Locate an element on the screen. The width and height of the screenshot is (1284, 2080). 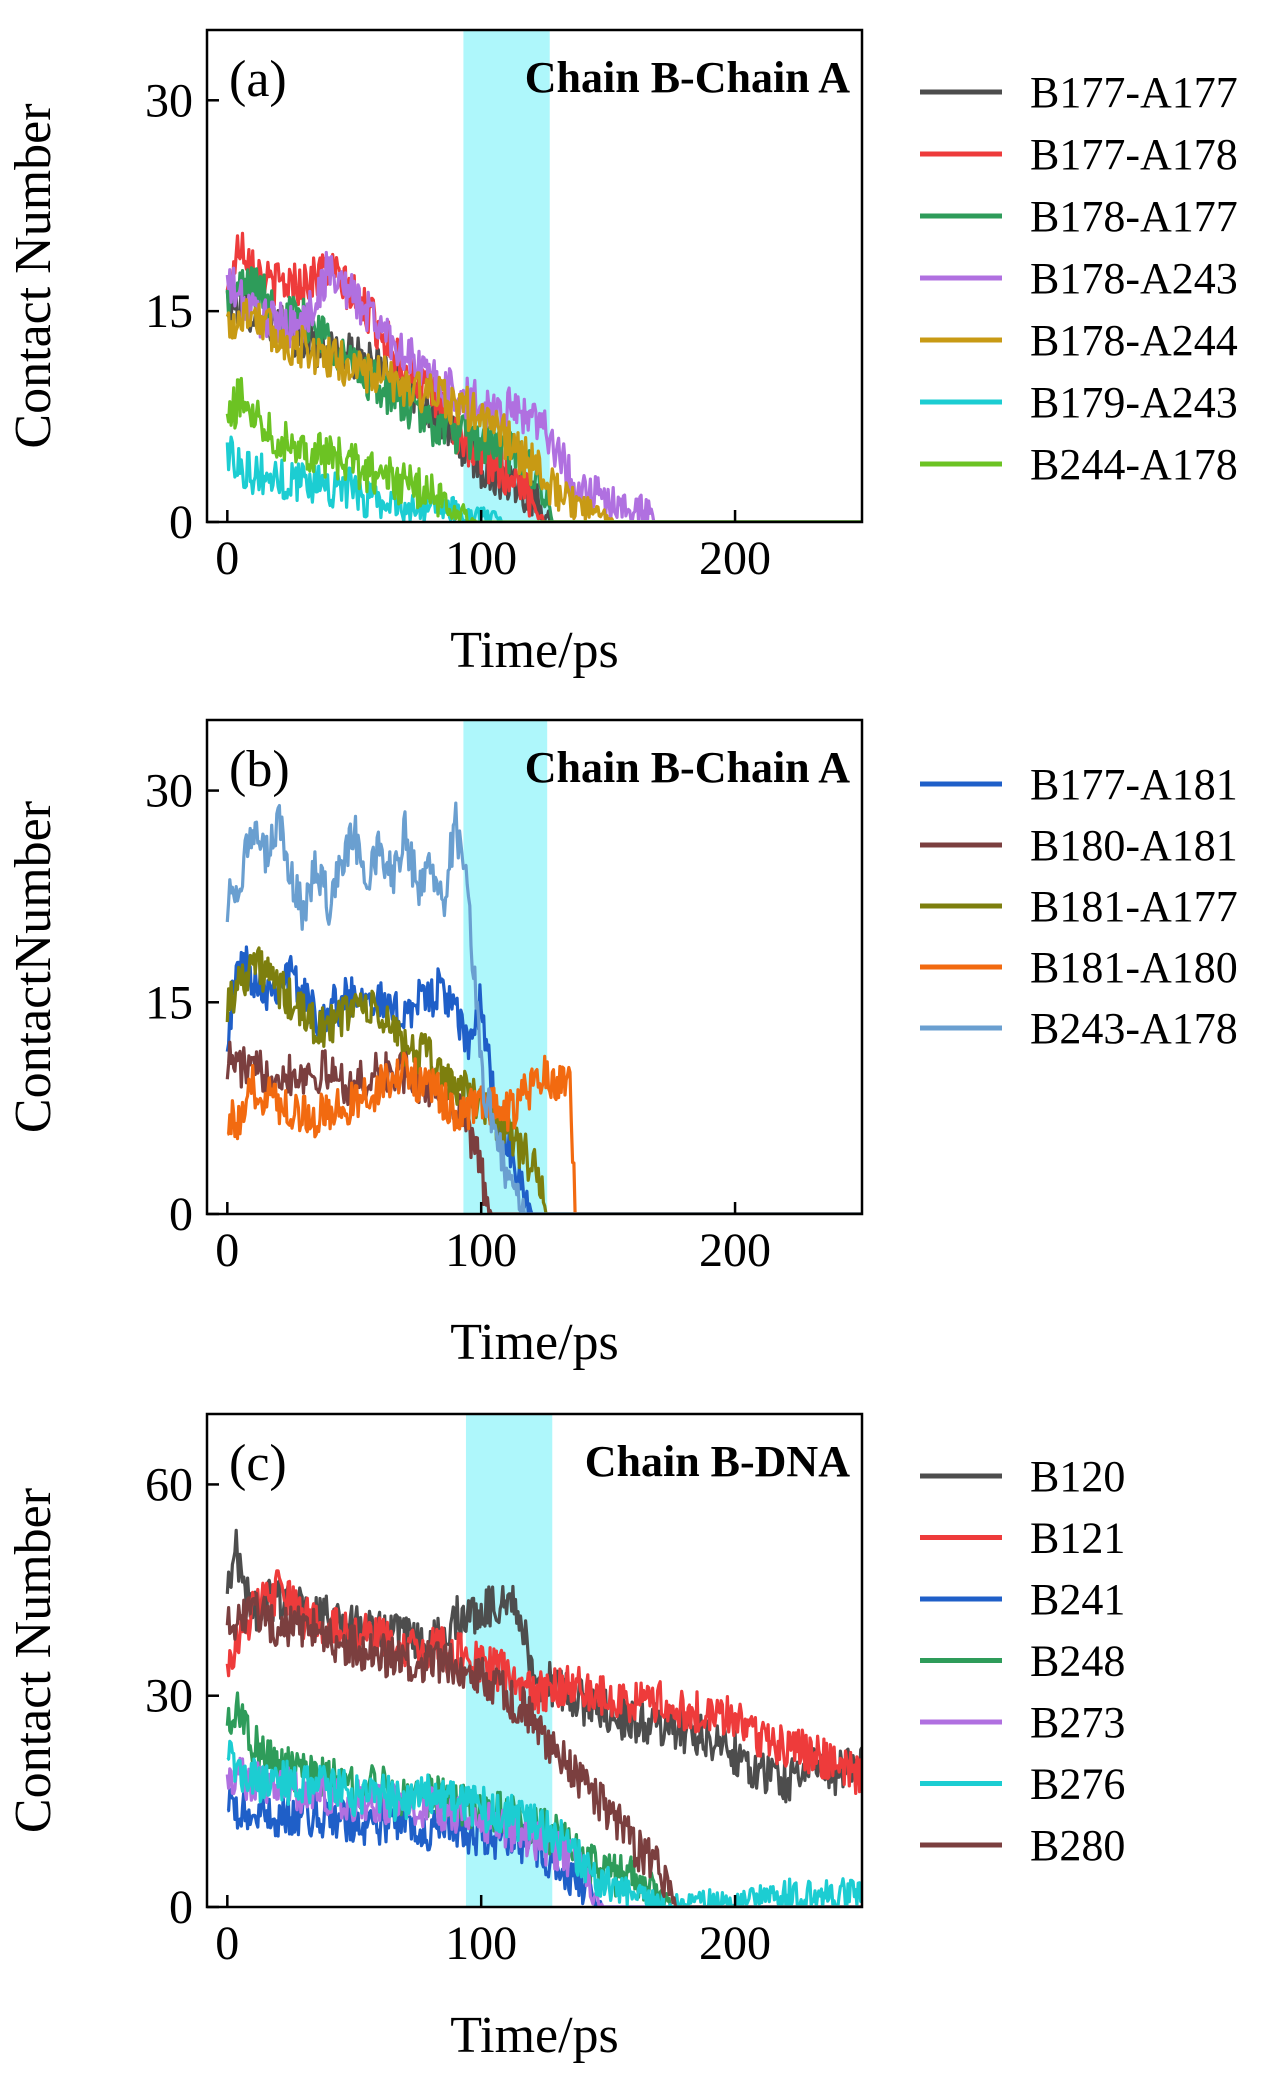
legend-label: B243-A178 is located at coordinates (1134, 1028).